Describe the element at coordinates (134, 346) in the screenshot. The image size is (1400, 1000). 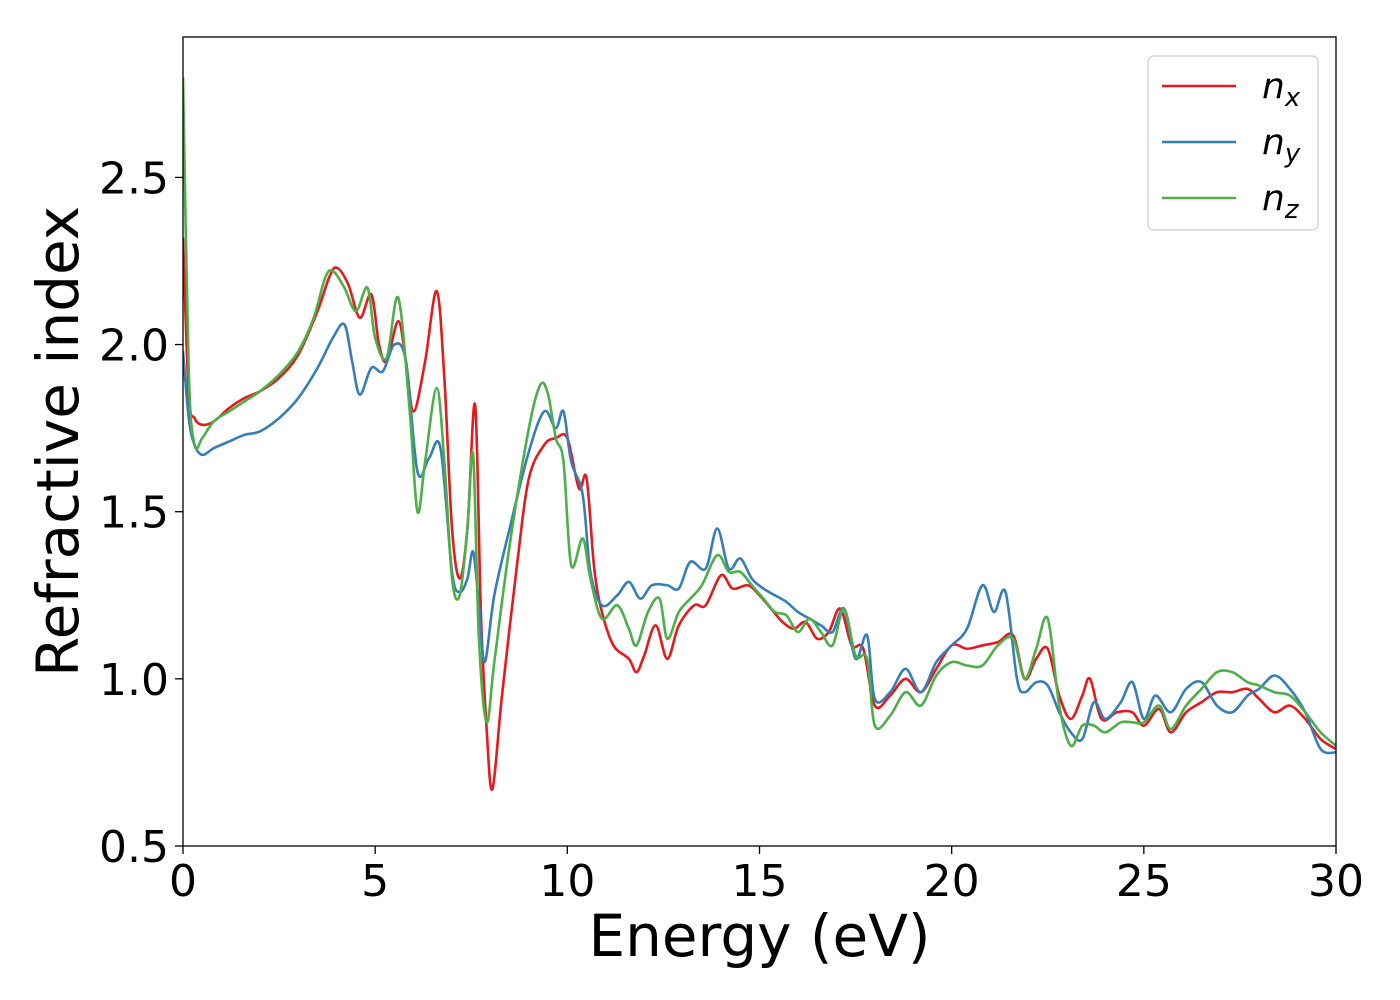
I see `y-tick-label: 2.0` at that location.